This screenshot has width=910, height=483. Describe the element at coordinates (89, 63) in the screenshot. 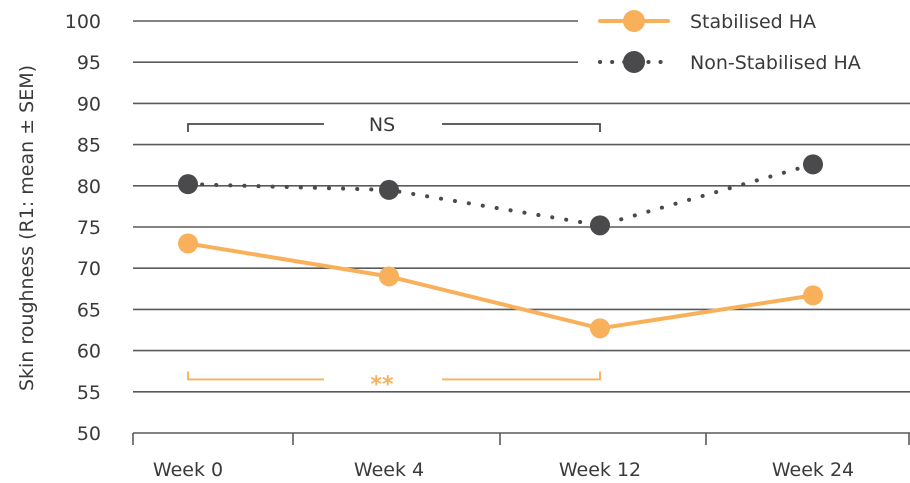

I see `y-tick-label: 95` at that location.